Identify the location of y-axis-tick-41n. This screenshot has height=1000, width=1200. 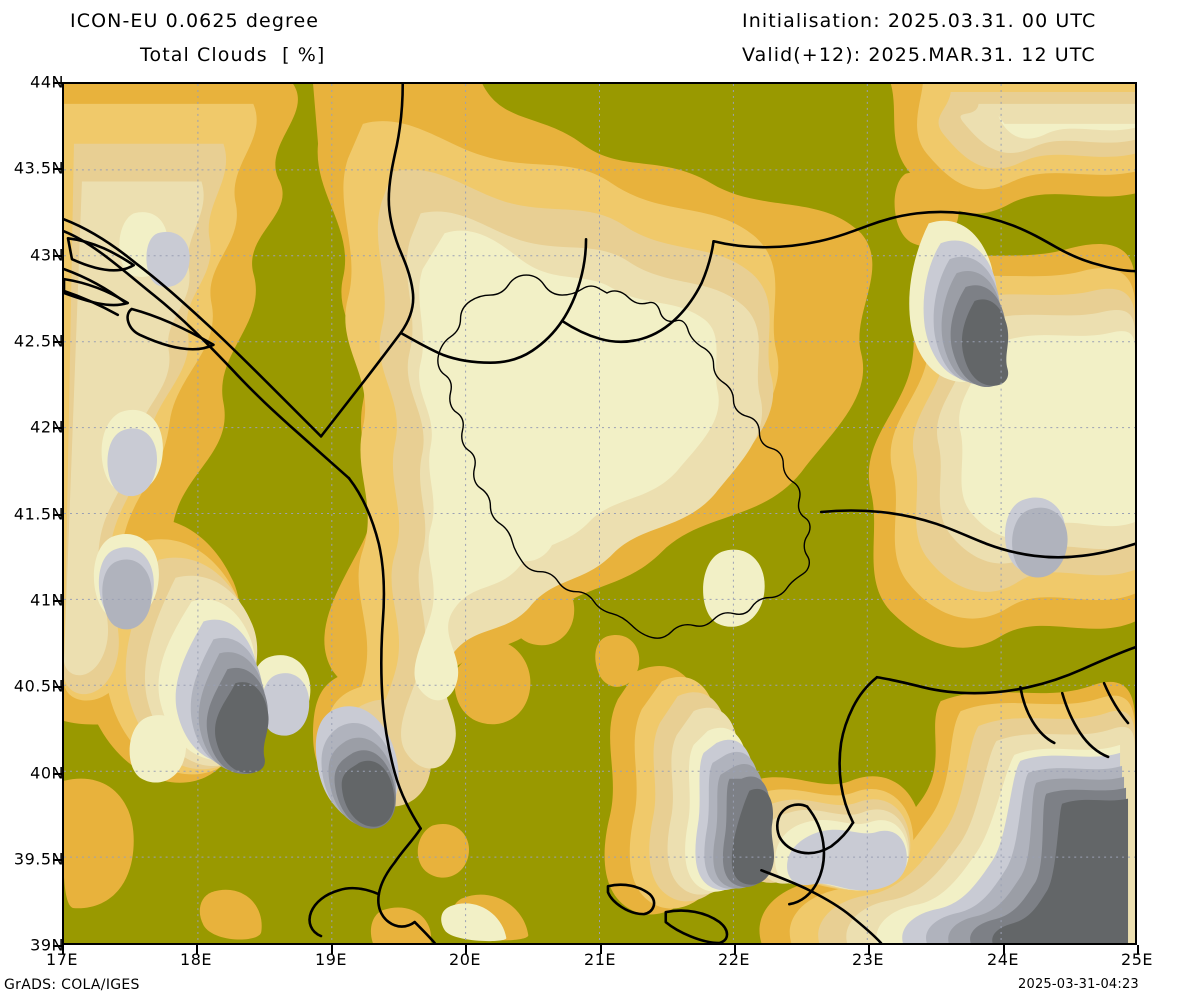
(57, 601).